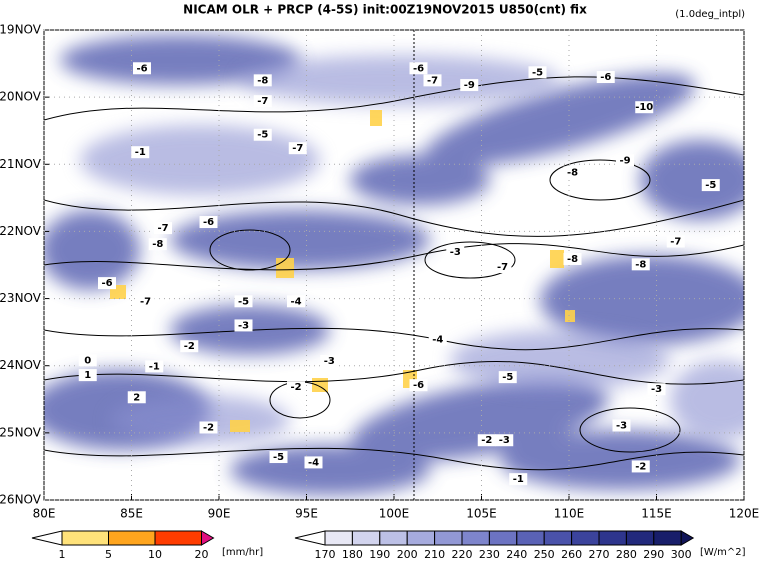  Describe the element at coordinates (21, 298) in the screenshot. I see `y-tick-label: 23NOV` at that location.